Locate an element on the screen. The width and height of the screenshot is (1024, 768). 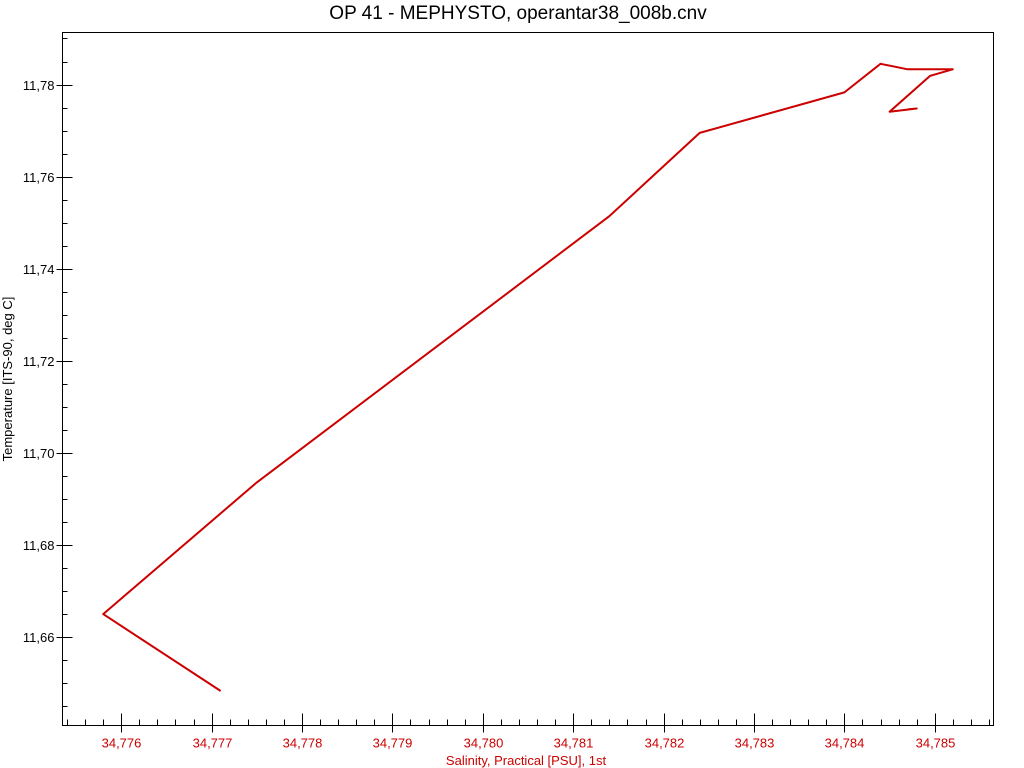
y-tick-label: 11,78 is located at coordinates (39, 85).